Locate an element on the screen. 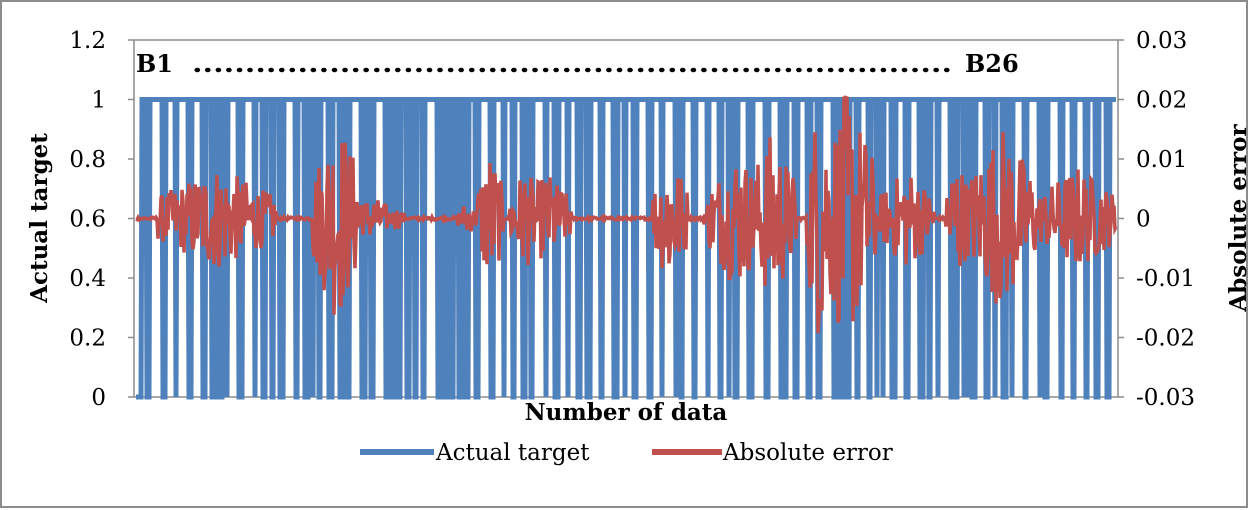  right-tick-label: -0.01 is located at coordinates (1165, 279).